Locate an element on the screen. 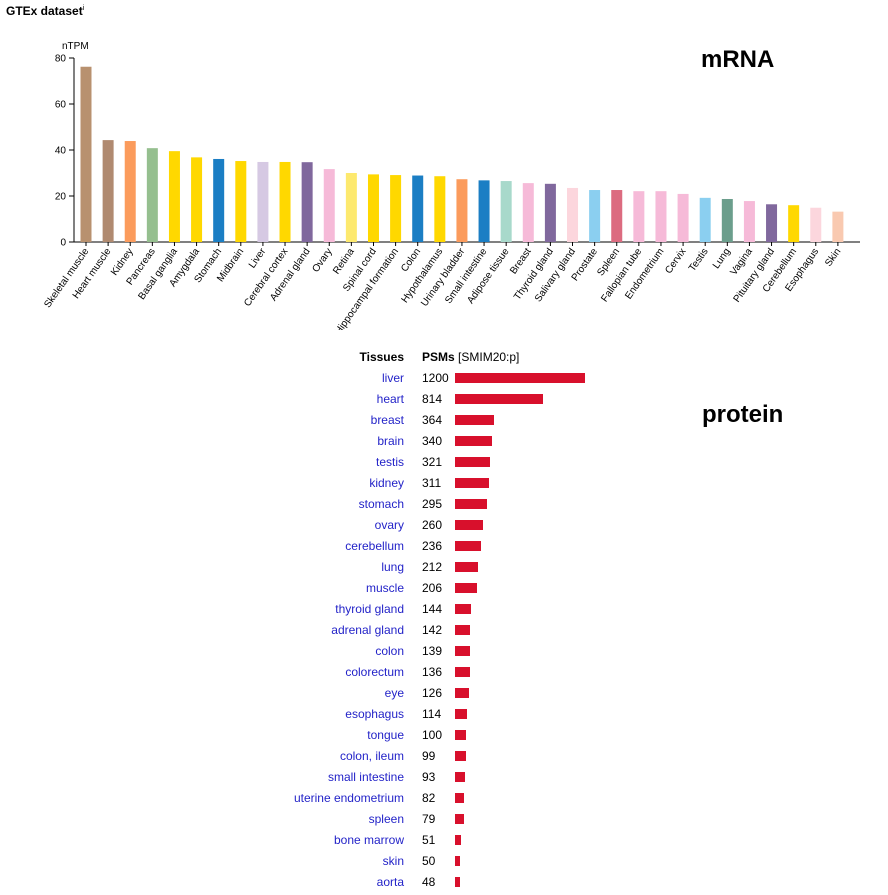 Image resolution: width=888 pixels, height=895 pixels. tissue-link: uterine endometrium is located at coordinates (348, 798).